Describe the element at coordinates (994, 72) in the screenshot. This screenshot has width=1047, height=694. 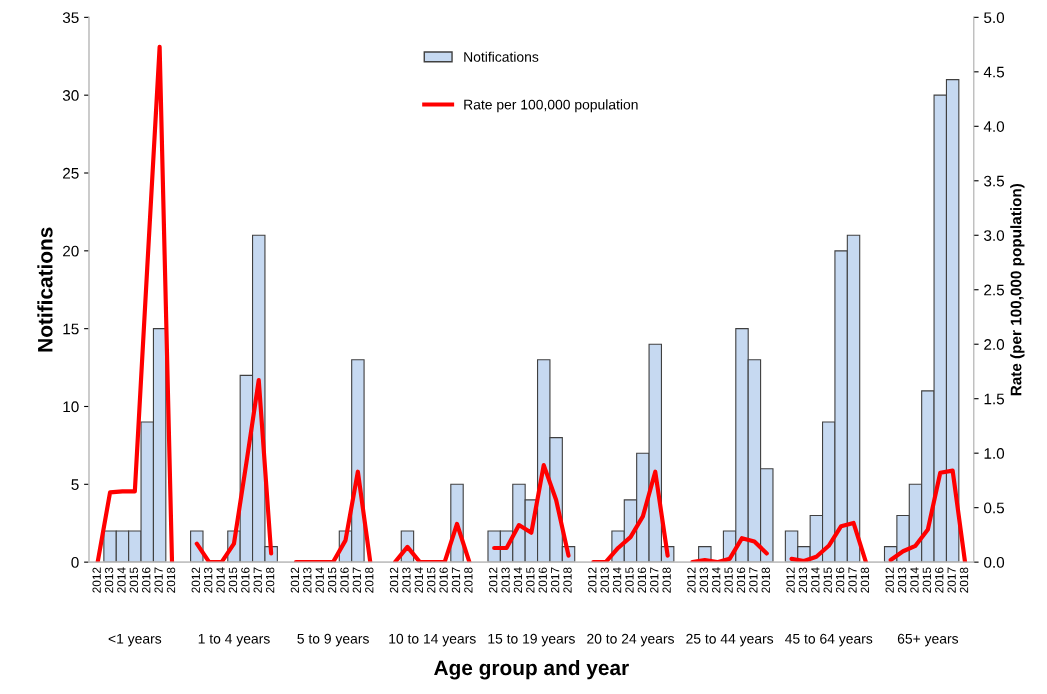
I see `y2-tick-label: 4.5` at that location.